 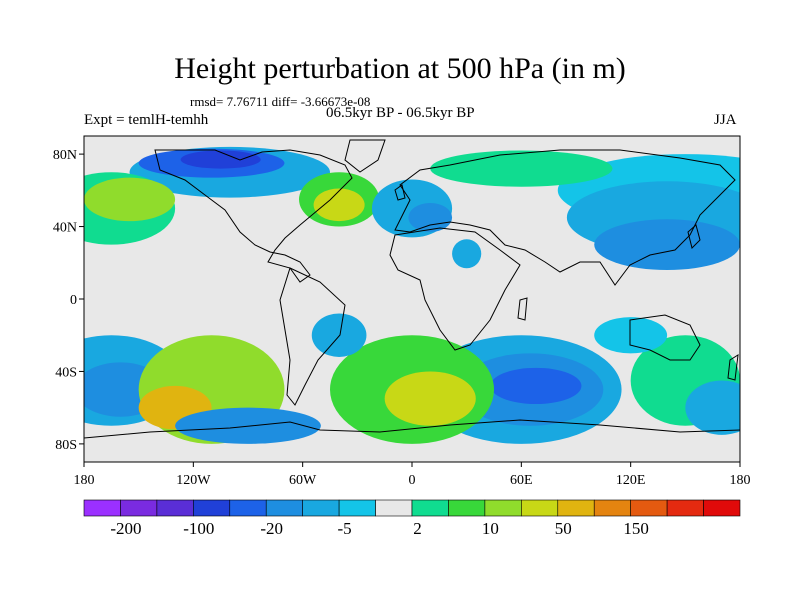 I want to click on period-label: 06.5kyr BP - 06.5kyr BP, so click(x=400, y=113).